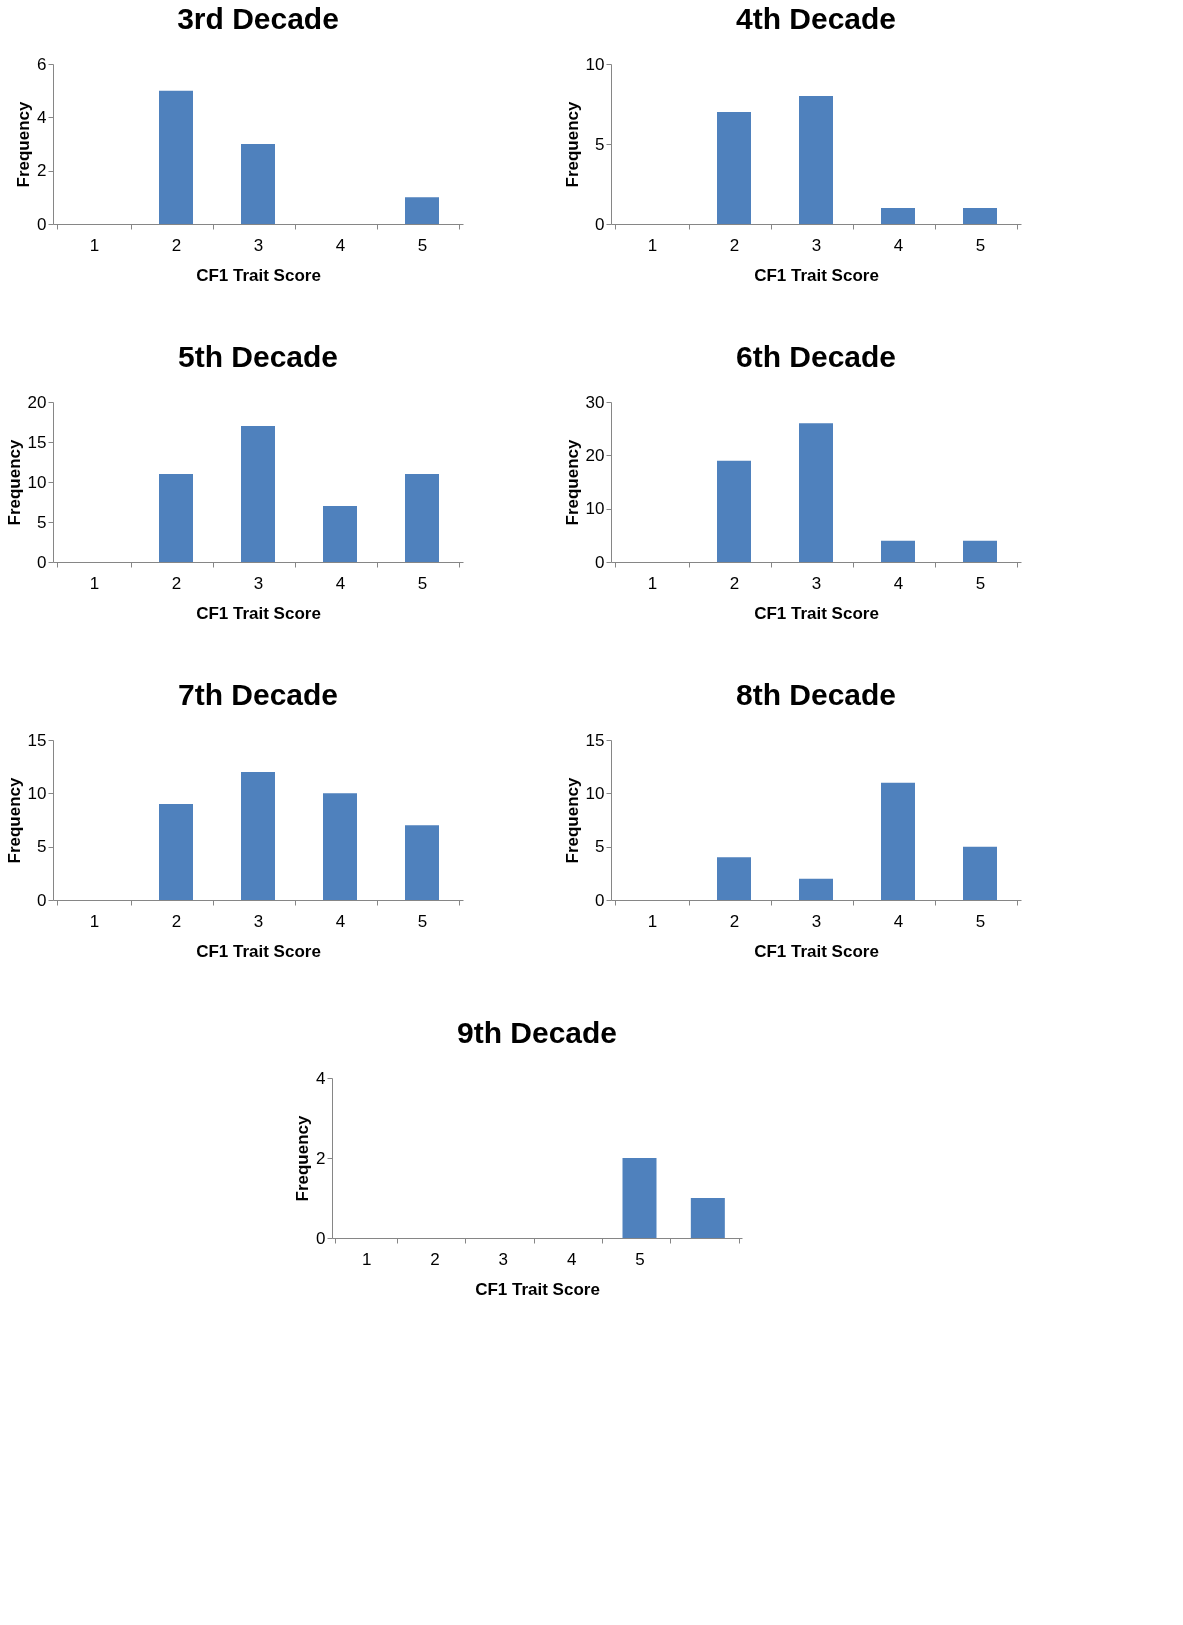  I want to click on chart-title: 5th Decade, so click(258, 356).